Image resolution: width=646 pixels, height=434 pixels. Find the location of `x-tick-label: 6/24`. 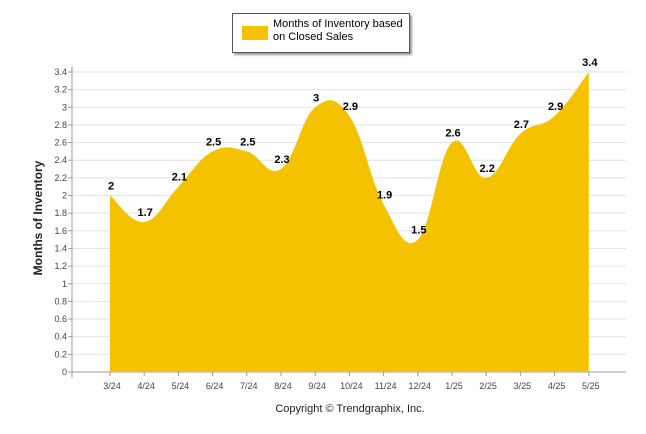

x-tick-label: 6/24 is located at coordinates (215, 386).